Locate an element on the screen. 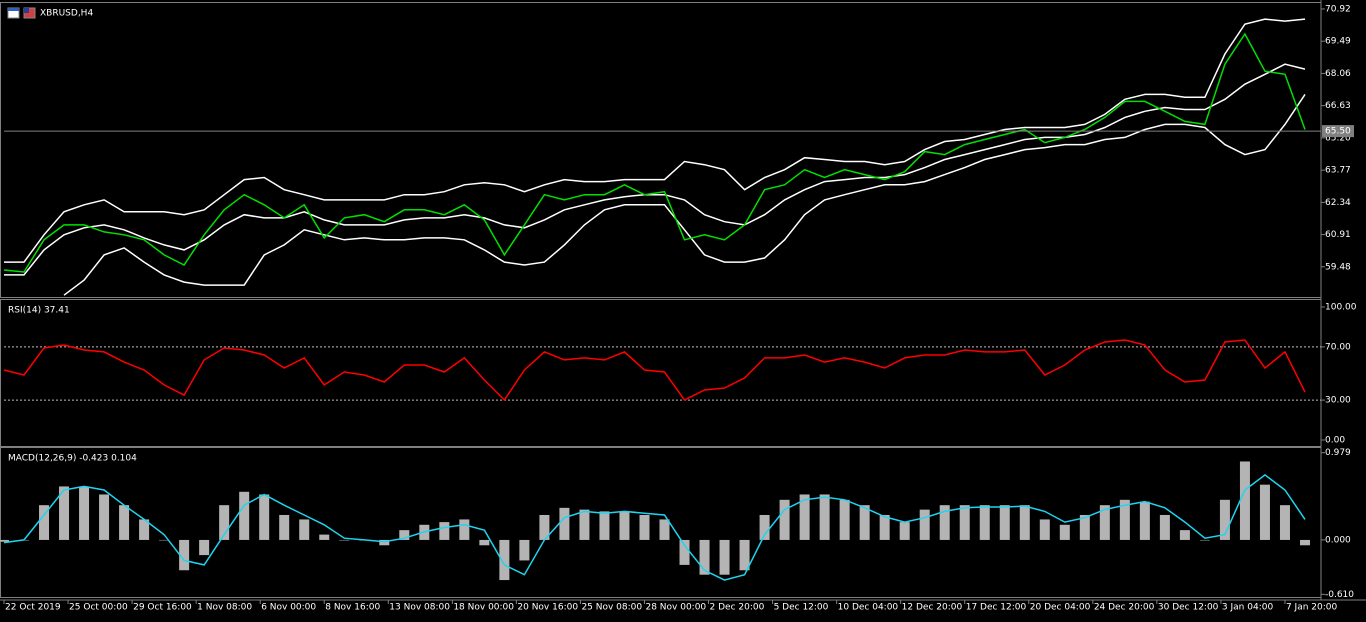 Image resolution: width=1366 pixels, height=622 pixels. y-tick-label: 100.00 is located at coordinates (1341, 307).